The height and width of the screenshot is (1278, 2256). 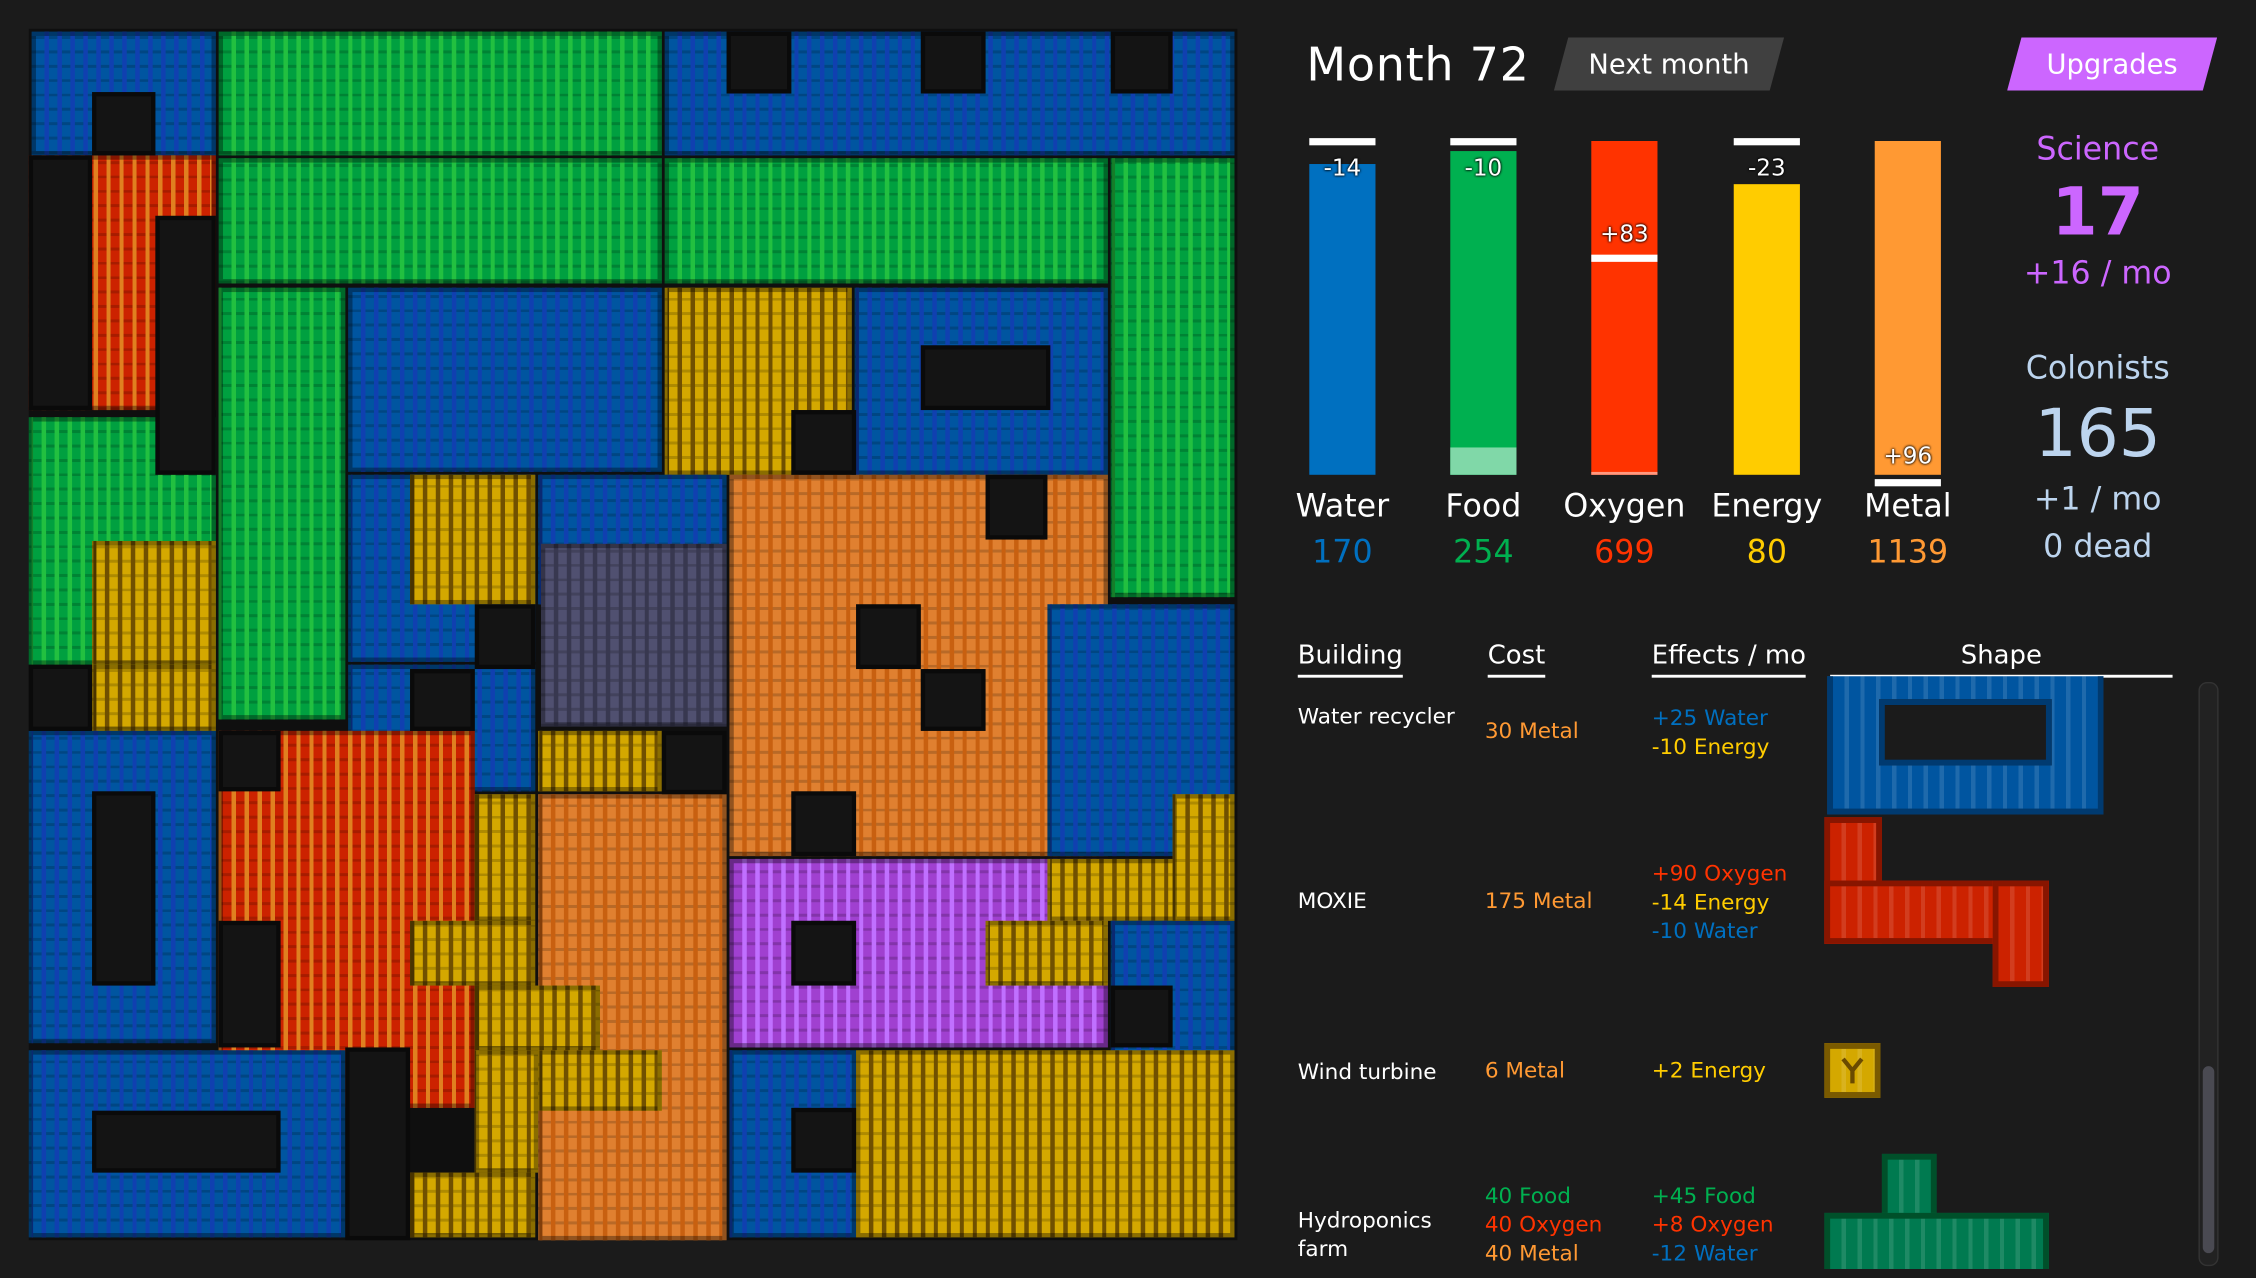 I want to click on building-name: MOXIE, so click(x=1332, y=900).